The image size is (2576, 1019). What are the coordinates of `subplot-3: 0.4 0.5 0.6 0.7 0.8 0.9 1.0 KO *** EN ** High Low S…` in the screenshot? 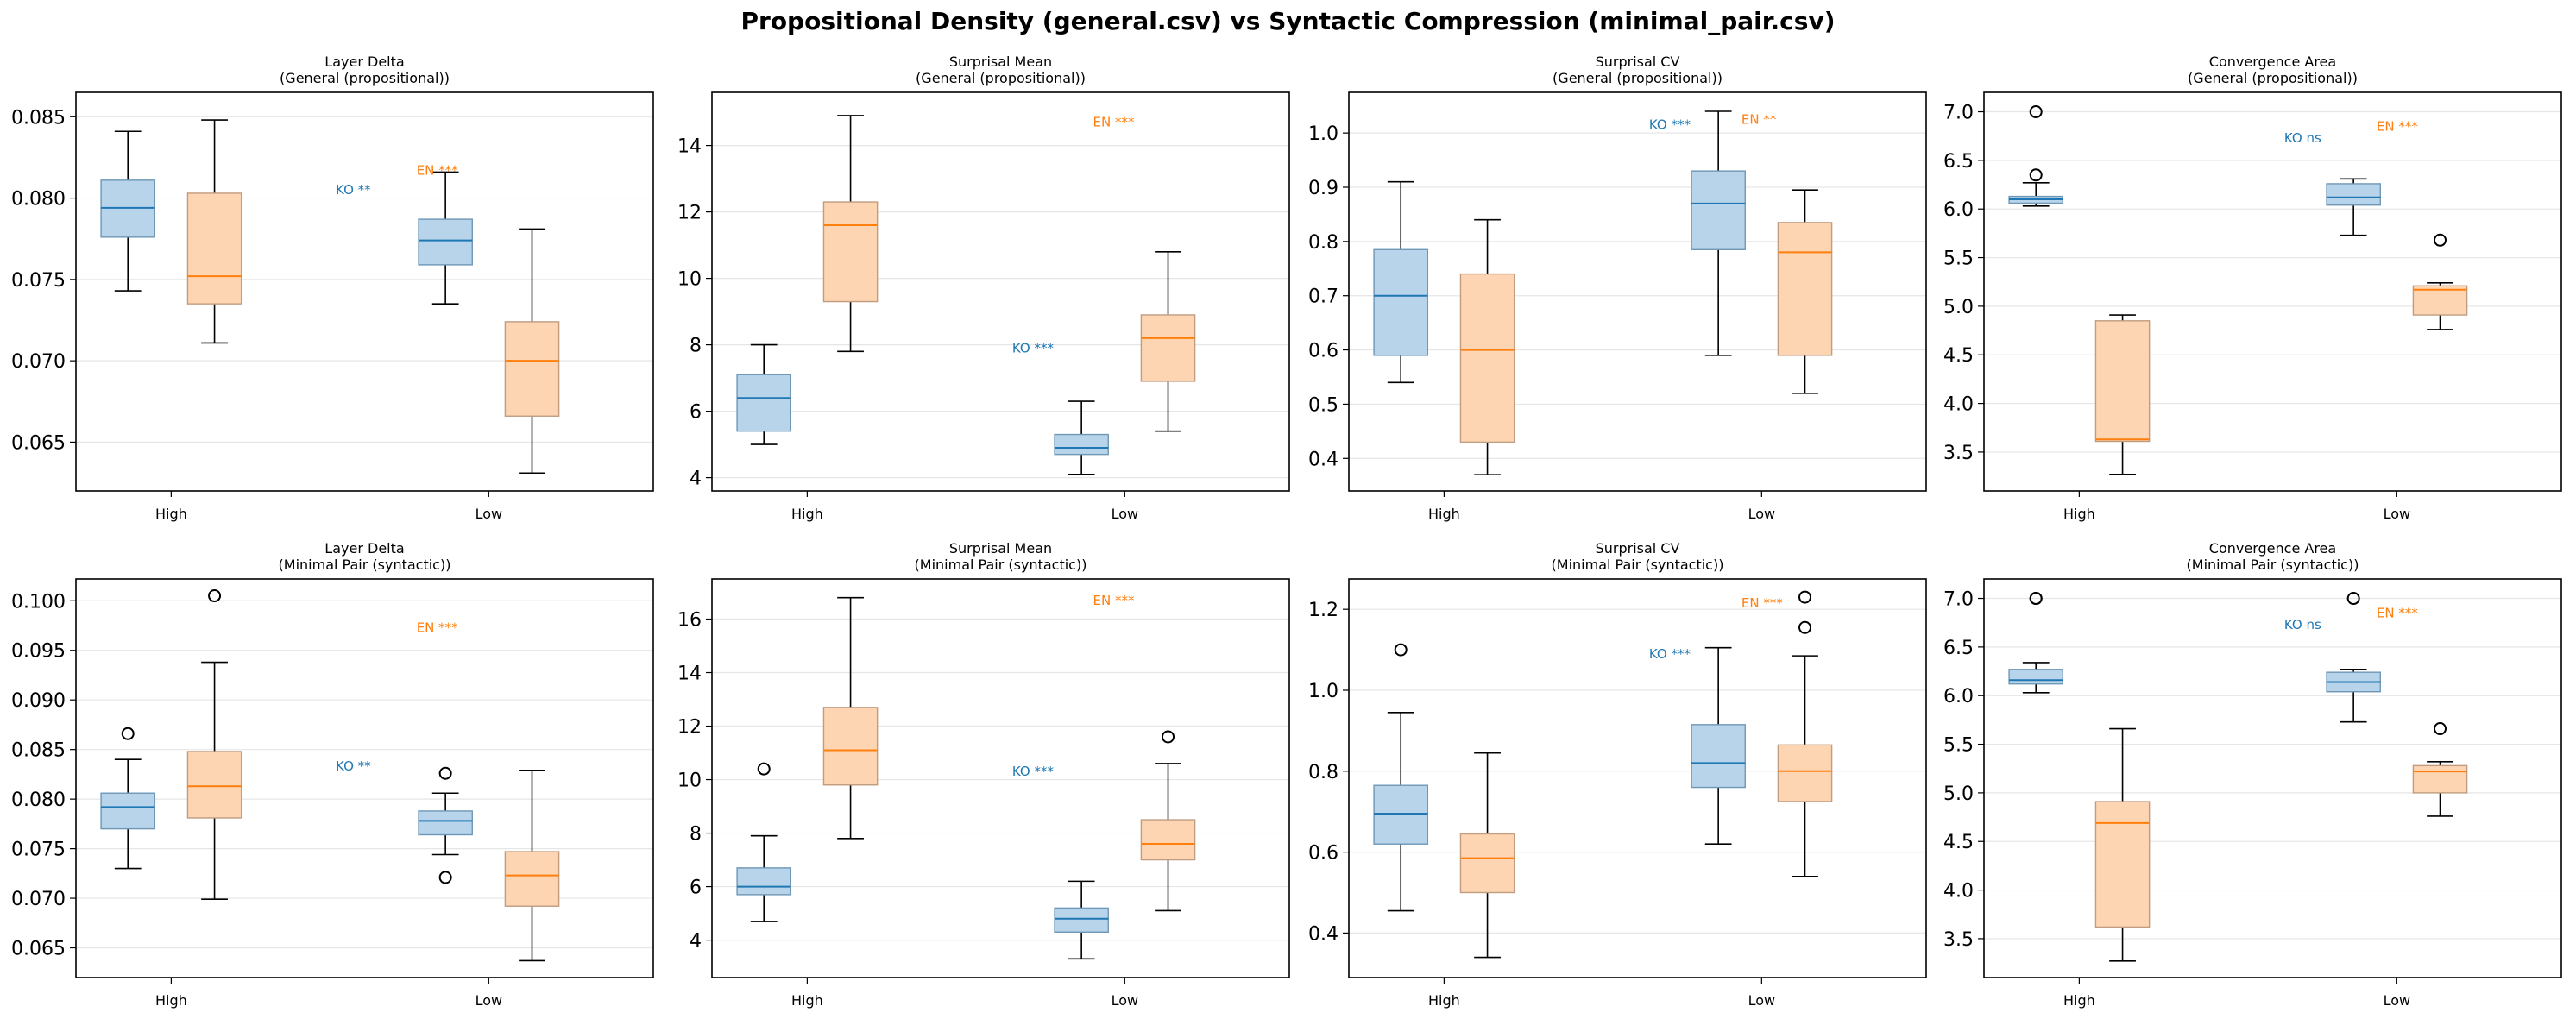 It's located at (1618, 287).